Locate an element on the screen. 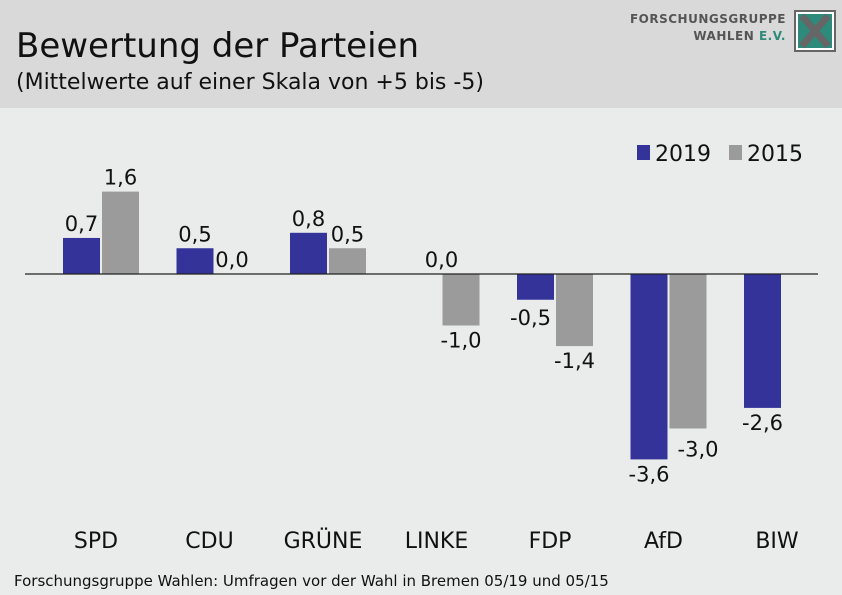 The width and height of the screenshot is (842, 595). data-label-2015-fdp: -1,4 is located at coordinates (574, 361).